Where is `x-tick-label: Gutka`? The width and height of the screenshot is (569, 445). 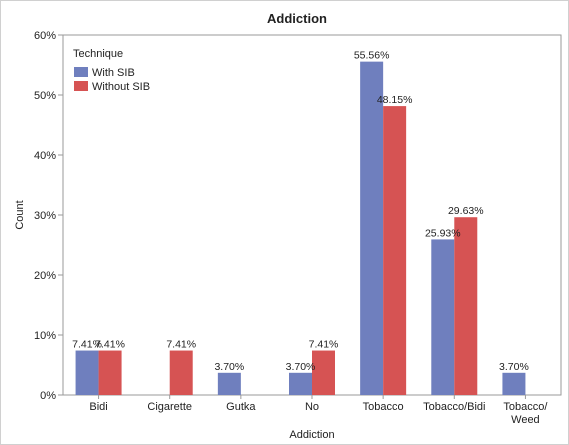
x-tick-label: Gutka is located at coordinates (241, 407).